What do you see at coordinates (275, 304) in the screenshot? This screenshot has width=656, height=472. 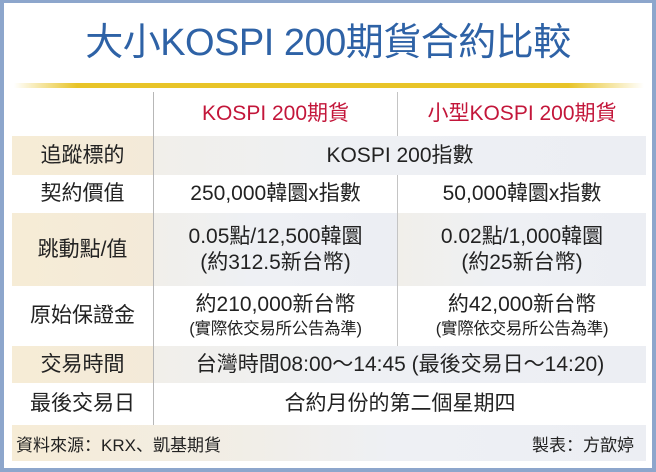 I see `margin-value: 約210,000新台幣` at bounding box center [275, 304].